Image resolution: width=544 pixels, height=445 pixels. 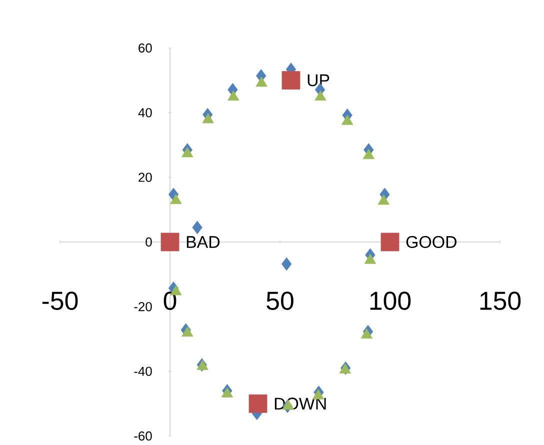 I want to click on y-tick-label: 20, so click(x=145, y=177).